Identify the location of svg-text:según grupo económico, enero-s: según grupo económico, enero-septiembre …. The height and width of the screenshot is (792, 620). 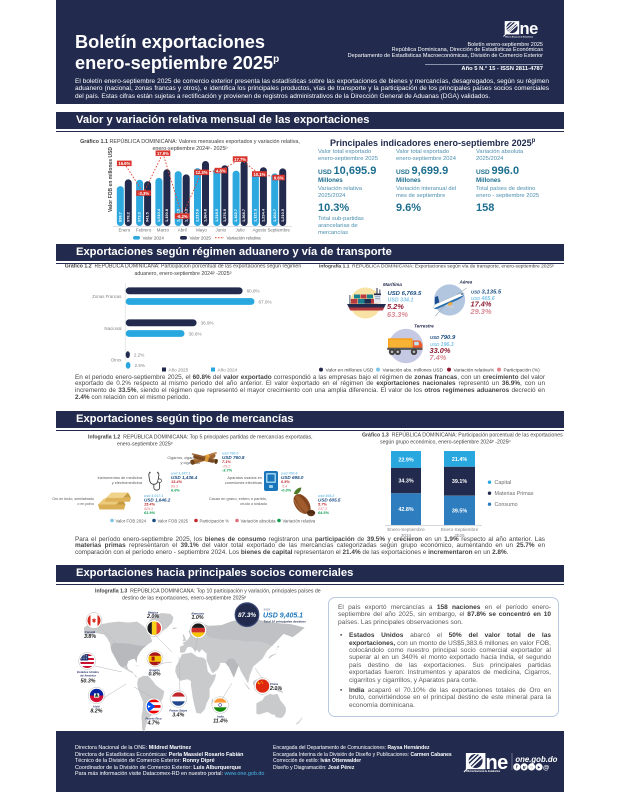
(445, 443).